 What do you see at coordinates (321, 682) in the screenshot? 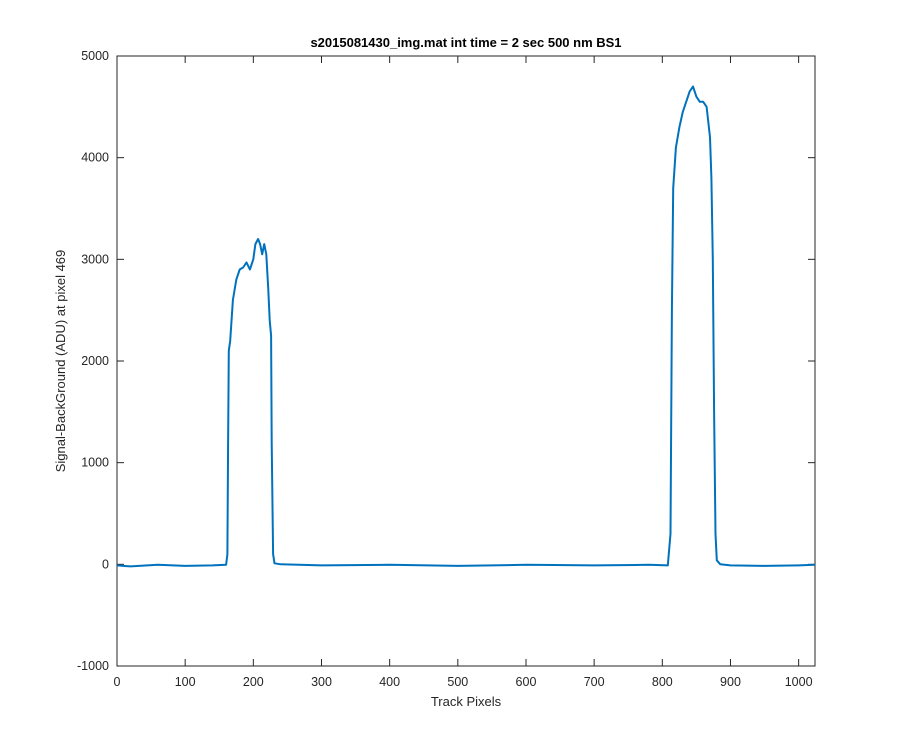
I see `x-tick-label: 300` at bounding box center [321, 682].